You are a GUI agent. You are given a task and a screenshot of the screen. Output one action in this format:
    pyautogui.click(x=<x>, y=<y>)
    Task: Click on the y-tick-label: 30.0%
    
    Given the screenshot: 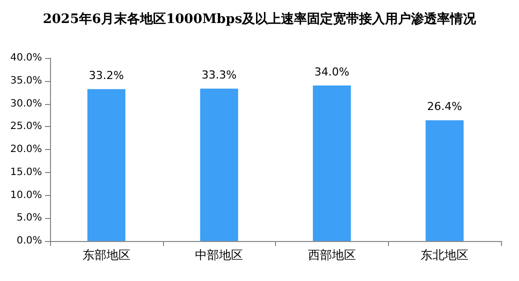 What is the action you would take?
    pyautogui.click(x=26, y=104)
    